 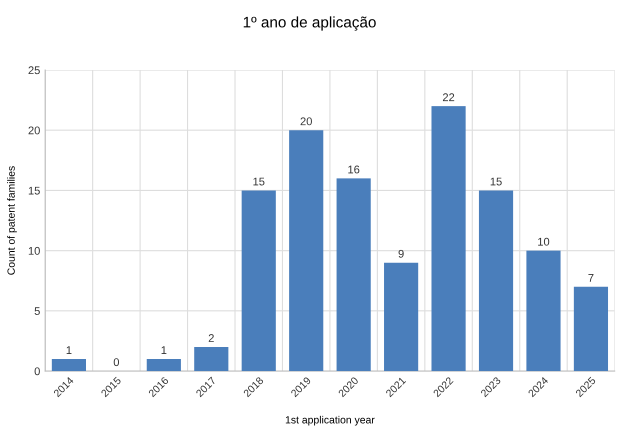 What do you see at coordinates (37, 311) in the screenshot?
I see `y-tick-label: 5` at bounding box center [37, 311].